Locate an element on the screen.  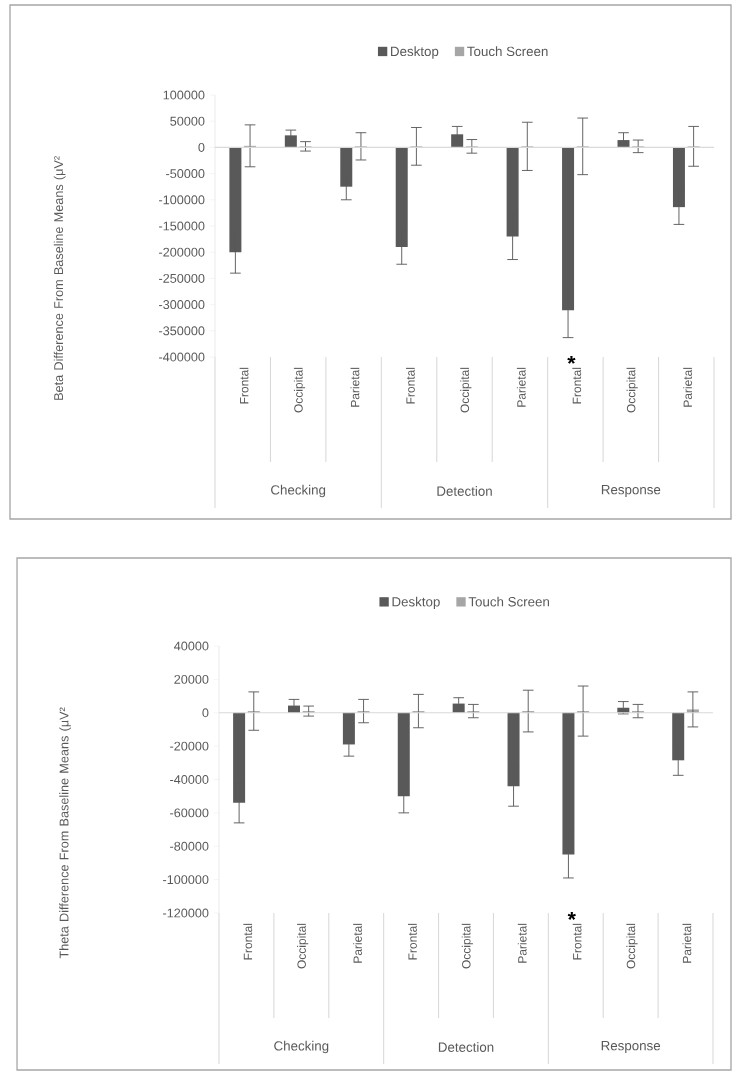
y-axis-title: Beta Difference From Baseline Means (μV² is located at coordinates (59, 278).